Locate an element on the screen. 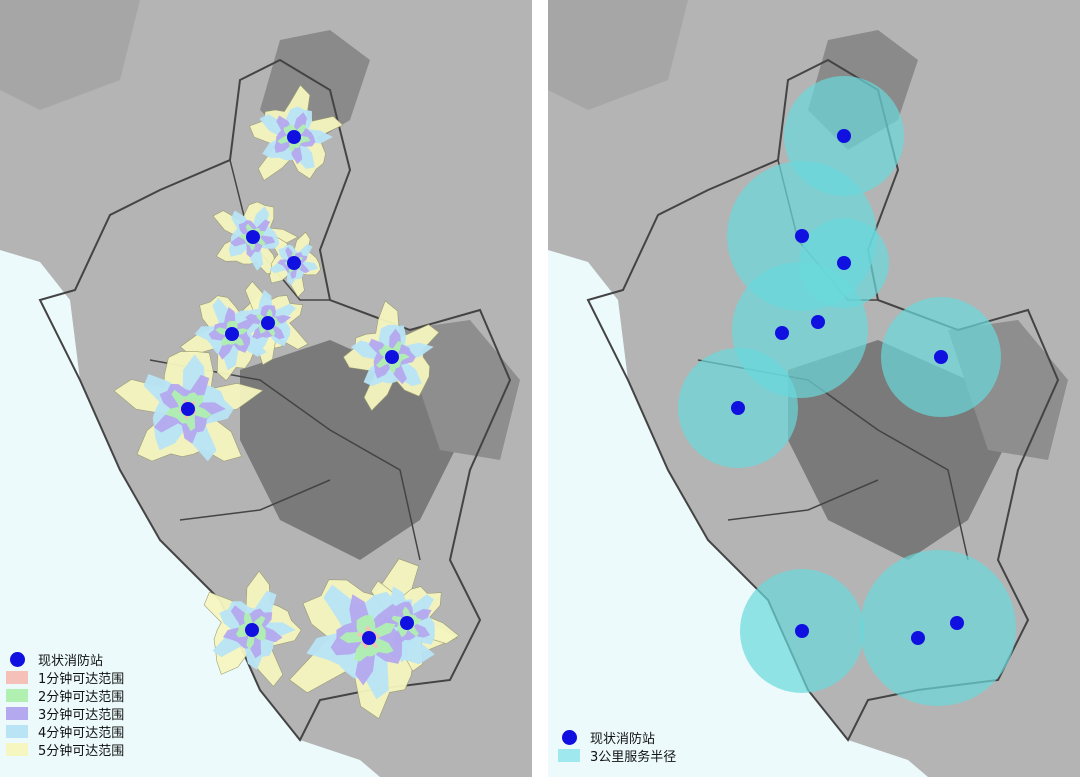 Image resolution: width=1080 pixels, height=777 pixels. legend-label: 3分钟可达范围 is located at coordinates (81, 715).